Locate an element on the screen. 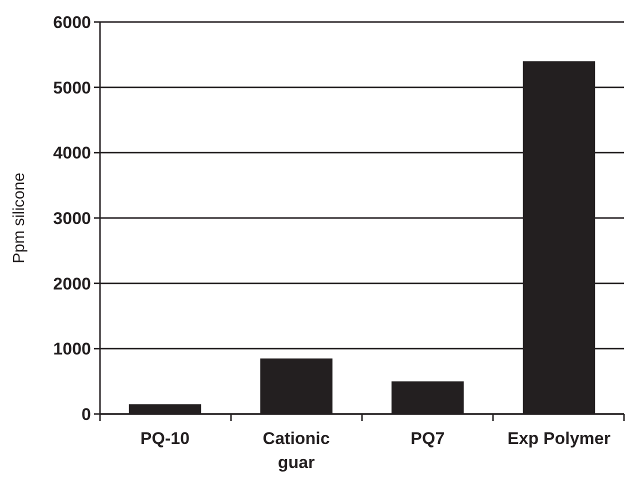 The image size is (638, 492). y-axis-title: Ppm silicone is located at coordinates (19, 218).